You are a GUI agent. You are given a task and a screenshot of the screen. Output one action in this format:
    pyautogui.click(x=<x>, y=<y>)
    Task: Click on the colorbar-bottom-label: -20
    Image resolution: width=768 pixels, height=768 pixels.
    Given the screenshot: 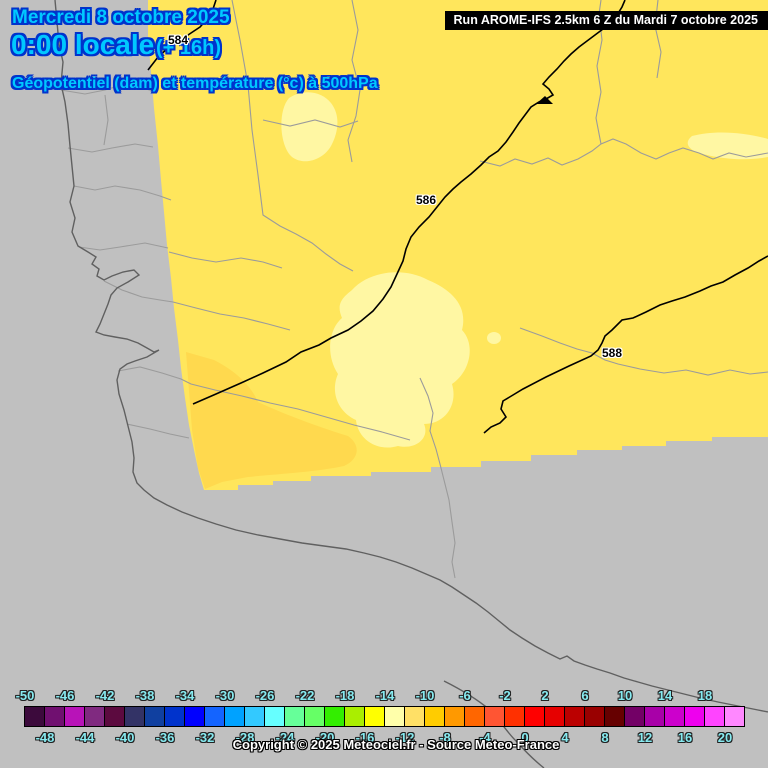 What is the action you would take?
    pyautogui.click(x=325, y=737)
    